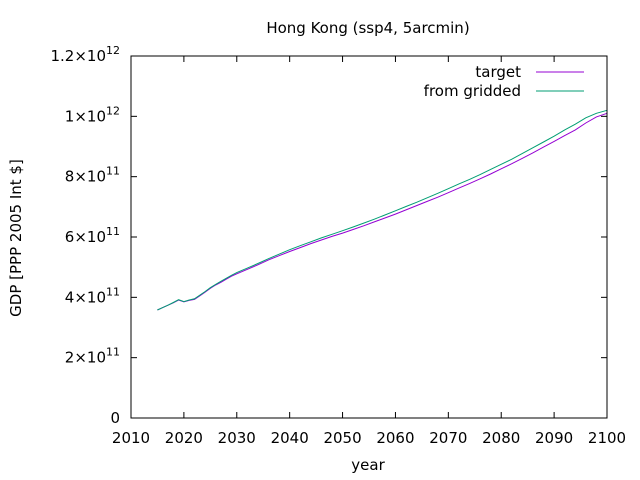 This screenshot has height=480, width=640. I want to click on x-tick-label: 2090, so click(554, 438).